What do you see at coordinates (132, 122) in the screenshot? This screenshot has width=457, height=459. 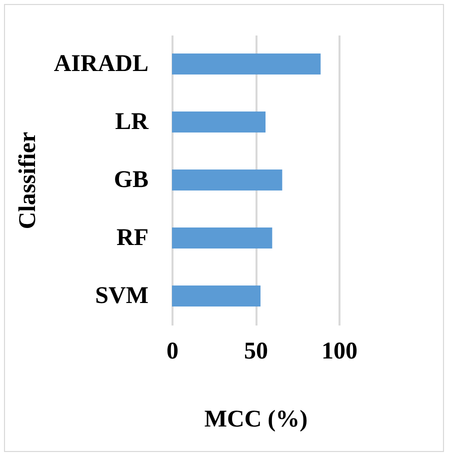 I see `y-tick-label: LR` at bounding box center [132, 122].